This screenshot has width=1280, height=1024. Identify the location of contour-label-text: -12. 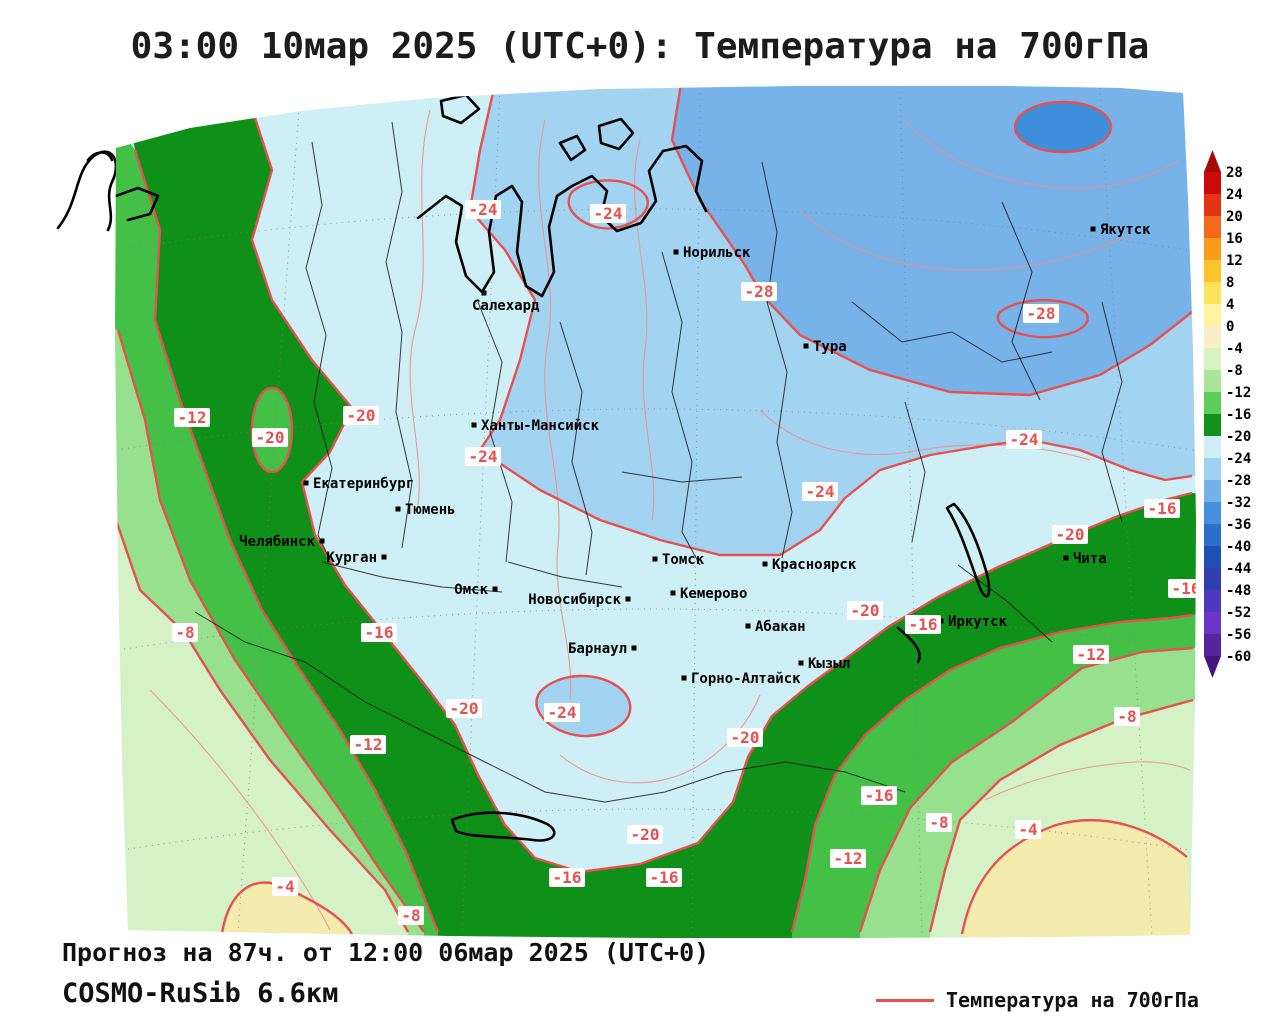
(848, 858).